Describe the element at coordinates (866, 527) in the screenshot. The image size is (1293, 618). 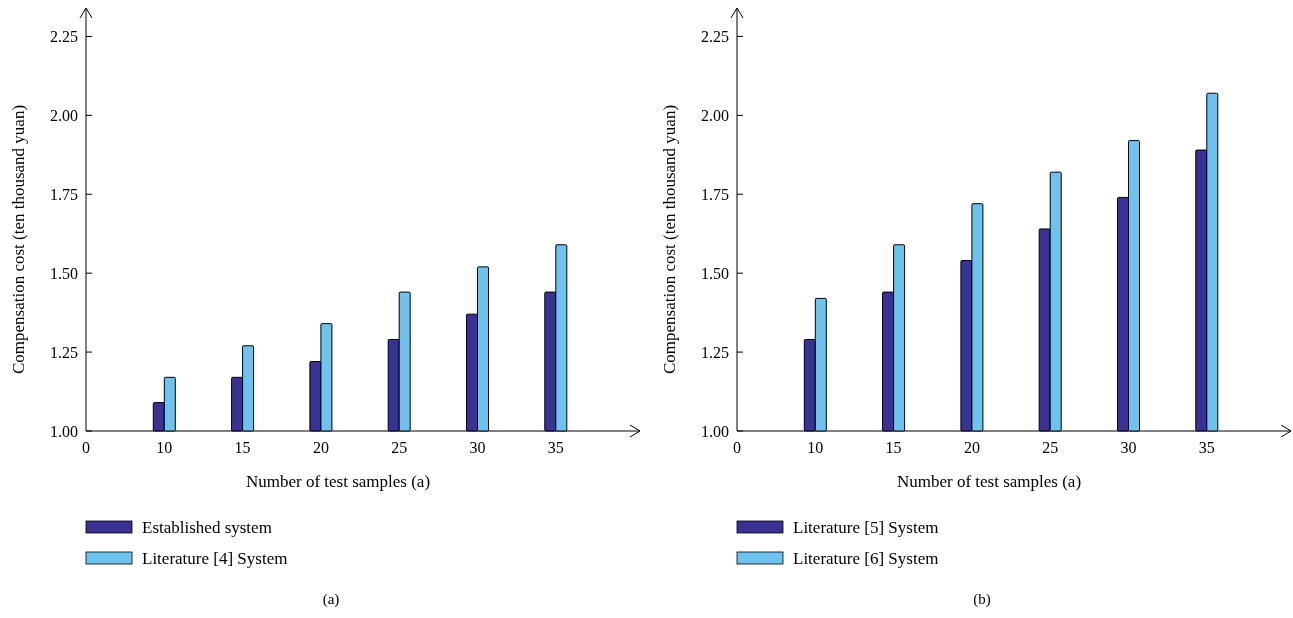
I see `legend-label: Literature [5] System` at that location.